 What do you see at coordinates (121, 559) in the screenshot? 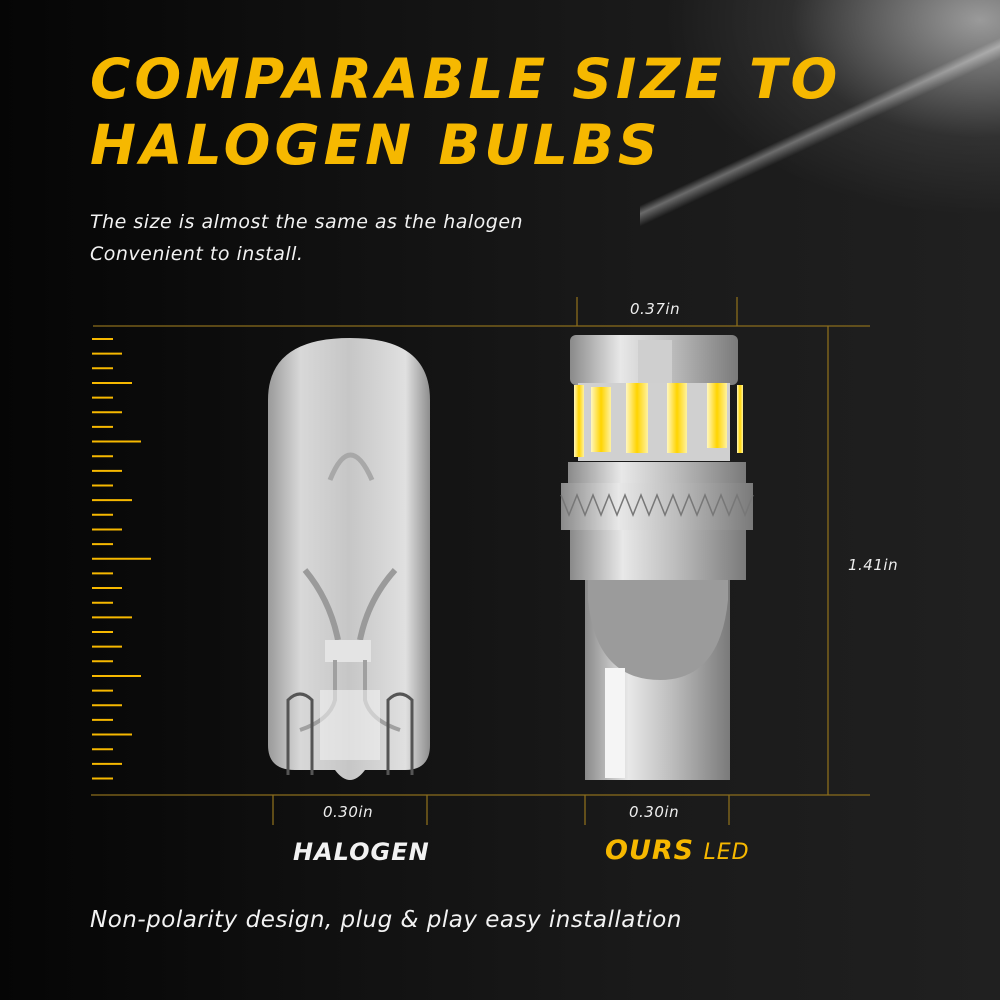
I see `ruler-scale` at bounding box center [121, 559].